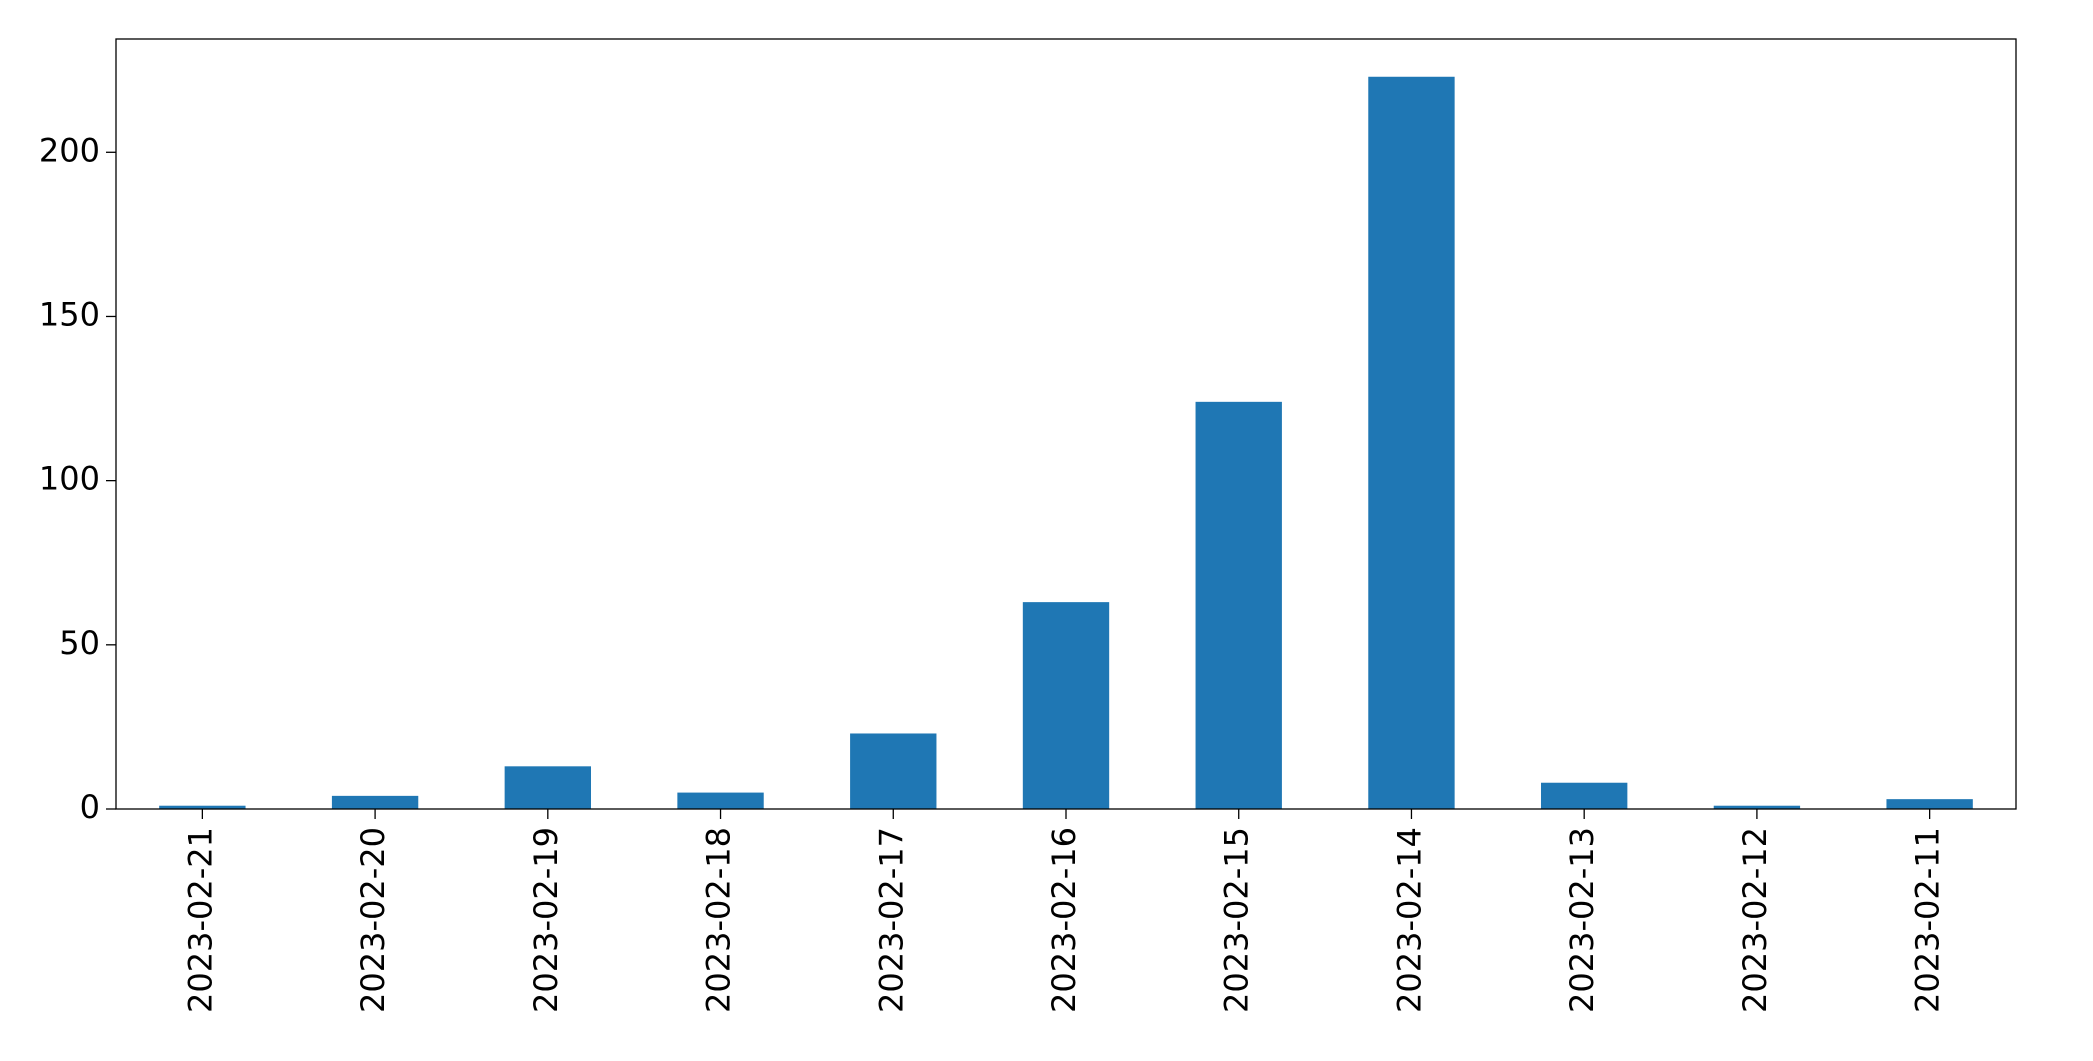 The width and height of the screenshot is (2093, 1061). What do you see at coordinates (90, 807) in the screenshot?
I see `y-tick-label: 0` at bounding box center [90, 807].